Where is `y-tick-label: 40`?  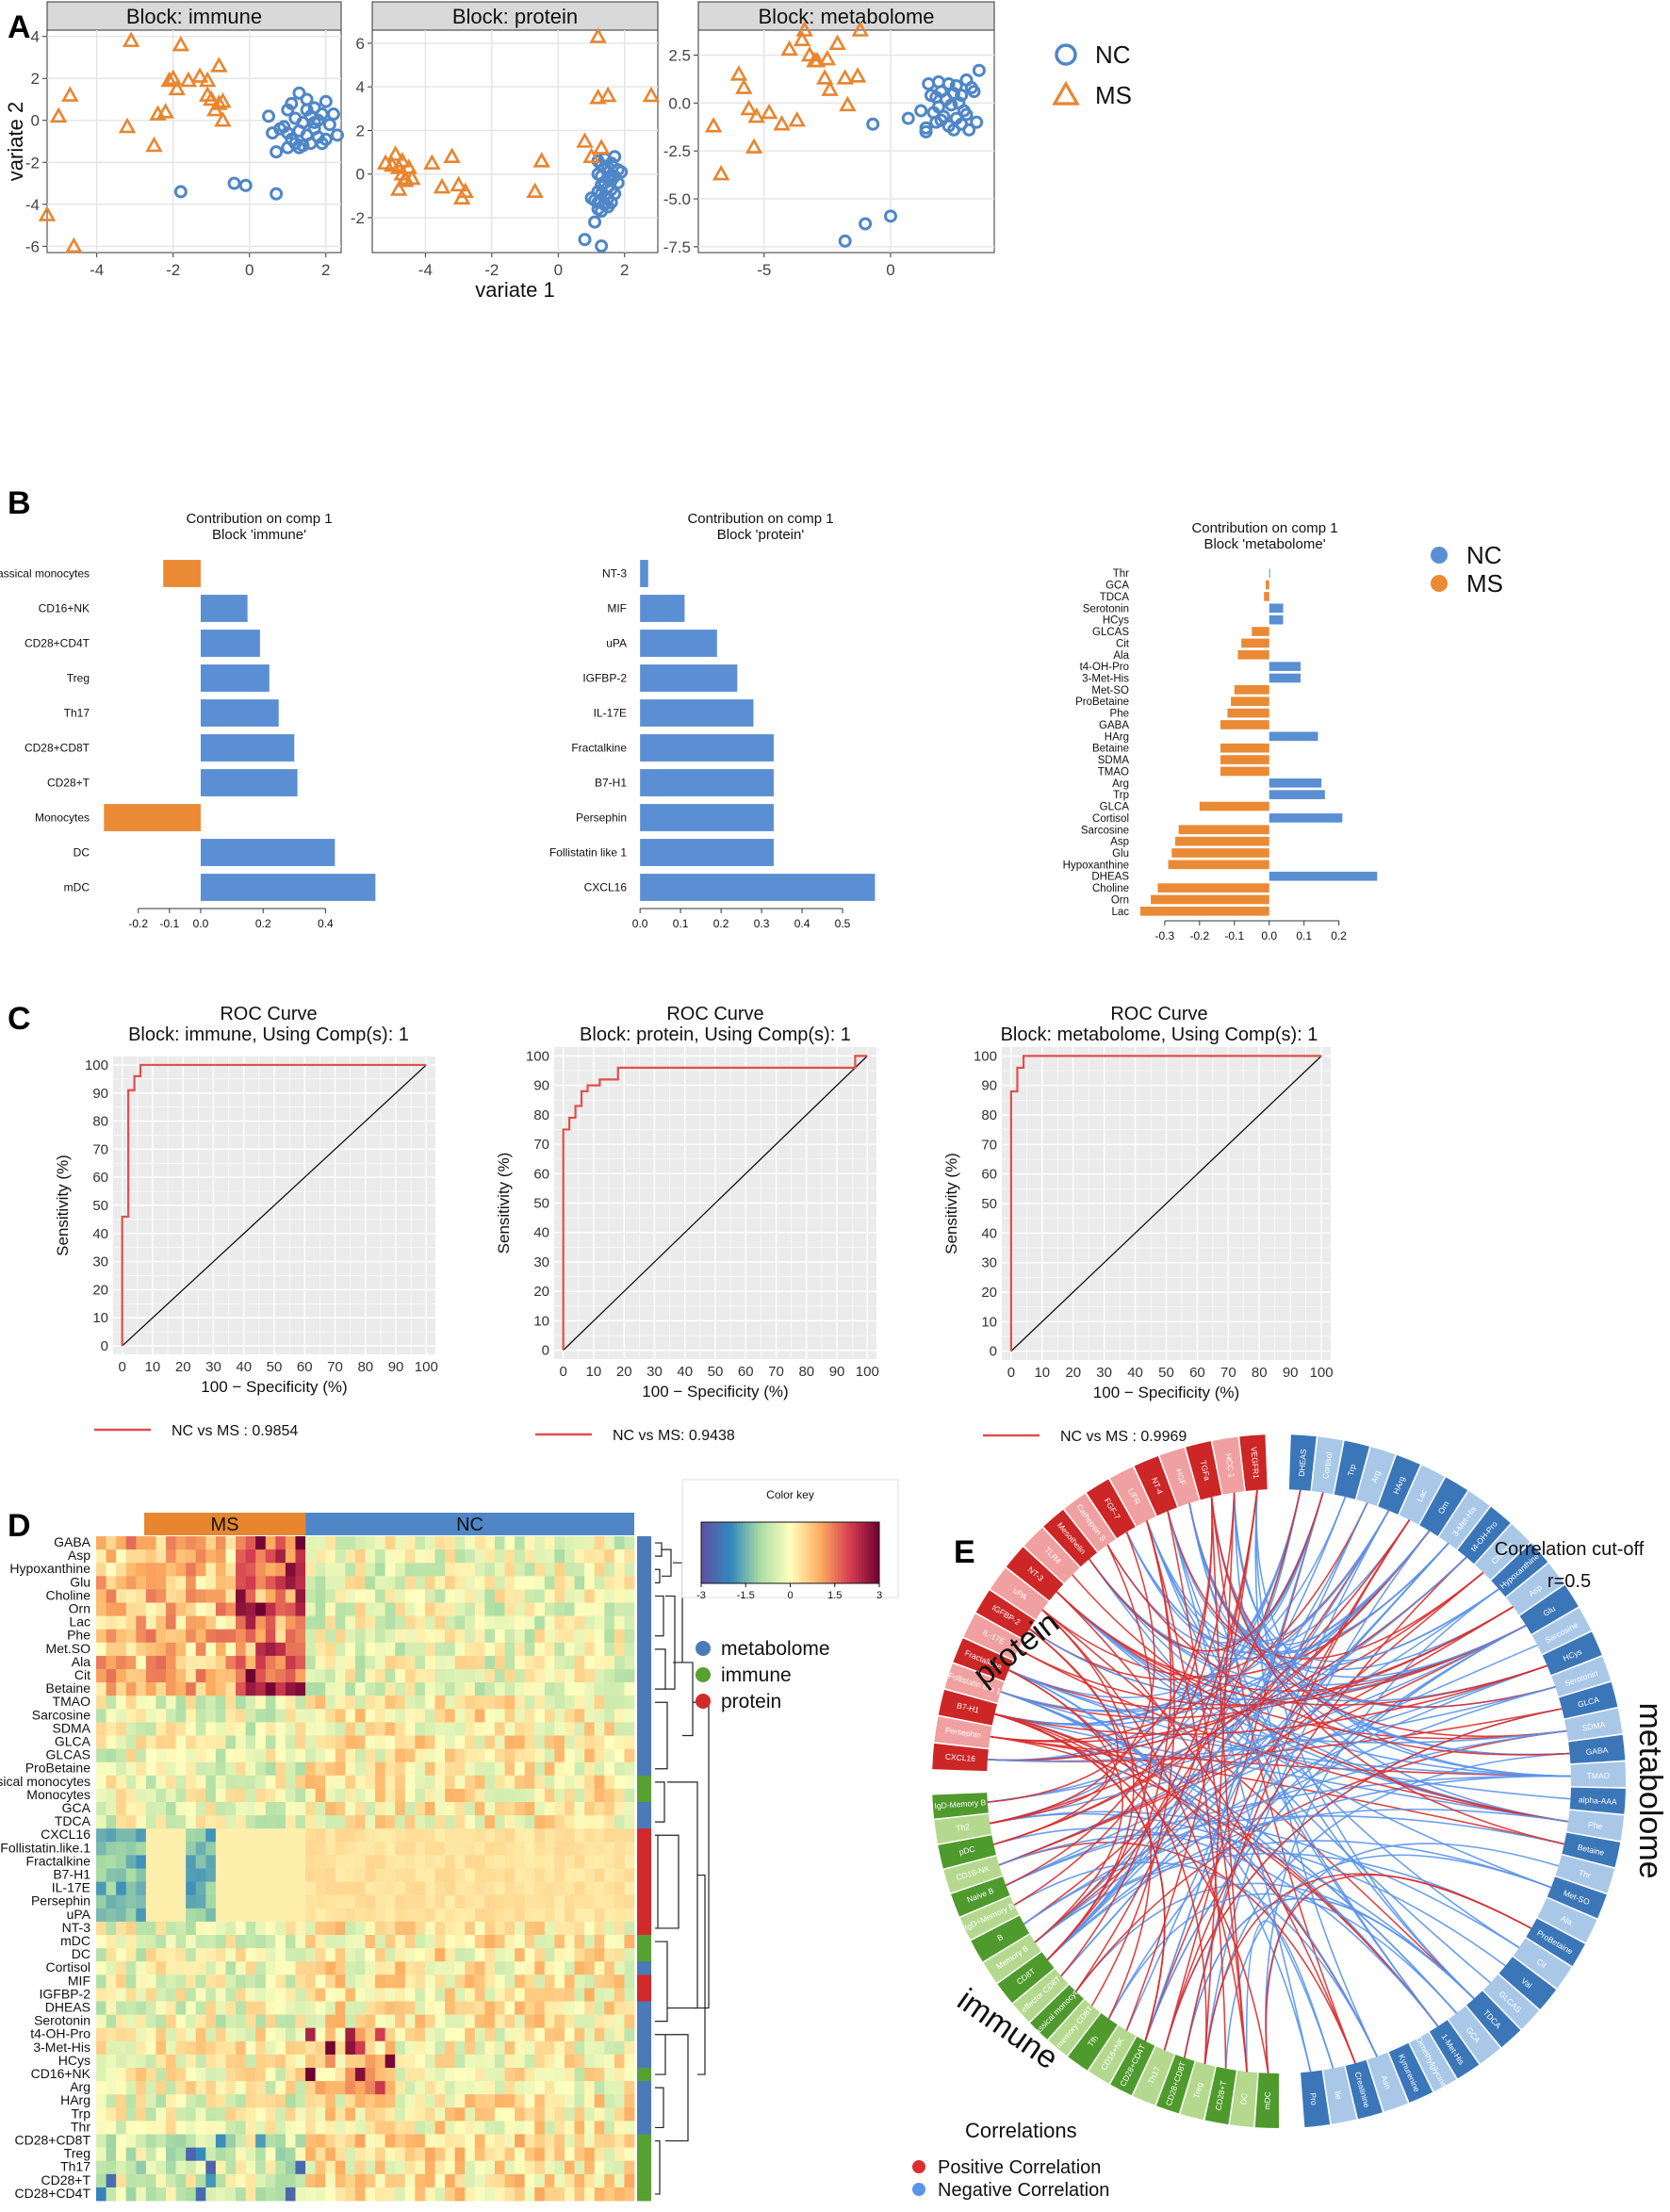 y-tick-label: 40 is located at coordinates (100, 1234).